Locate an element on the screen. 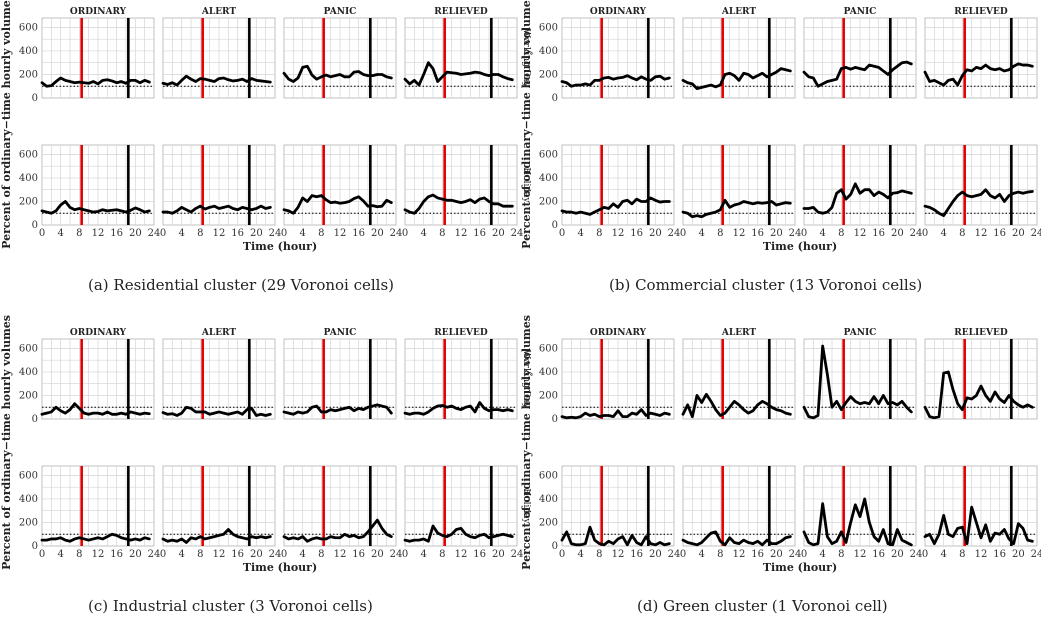  column-title: ORDINARY is located at coordinates (98, 333).